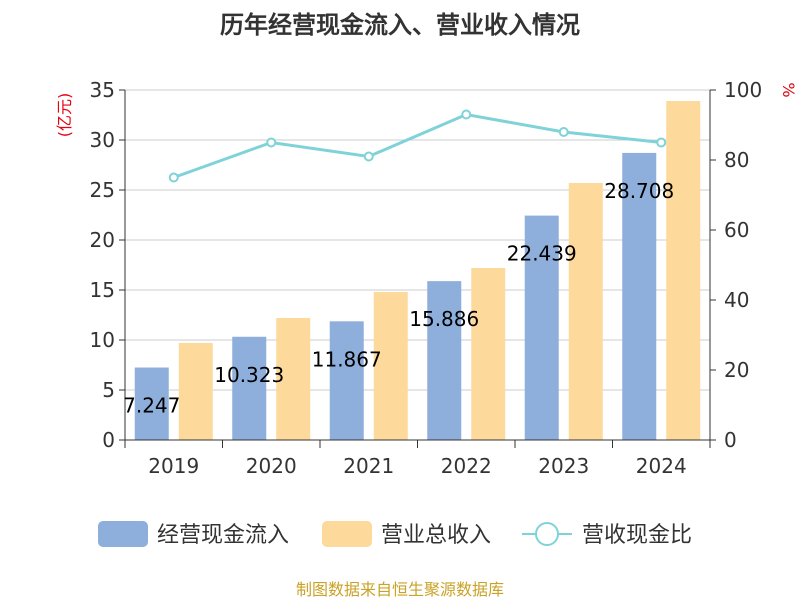 Image resolution: width=800 pixels, height=600 pixels. What do you see at coordinates (661, 466) in the screenshot?
I see `x-tick-label: 2024` at bounding box center [661, 466].